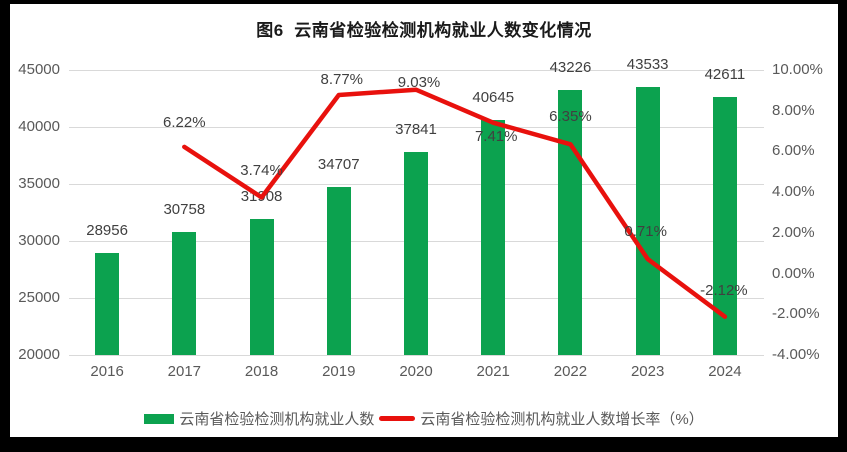 The height and width of the screenshot is (452, 847). What do you see at coordinates (184, 122) in the screenshot?
I see `line-point-label: 6.22%` at bounding box center [184, 122].